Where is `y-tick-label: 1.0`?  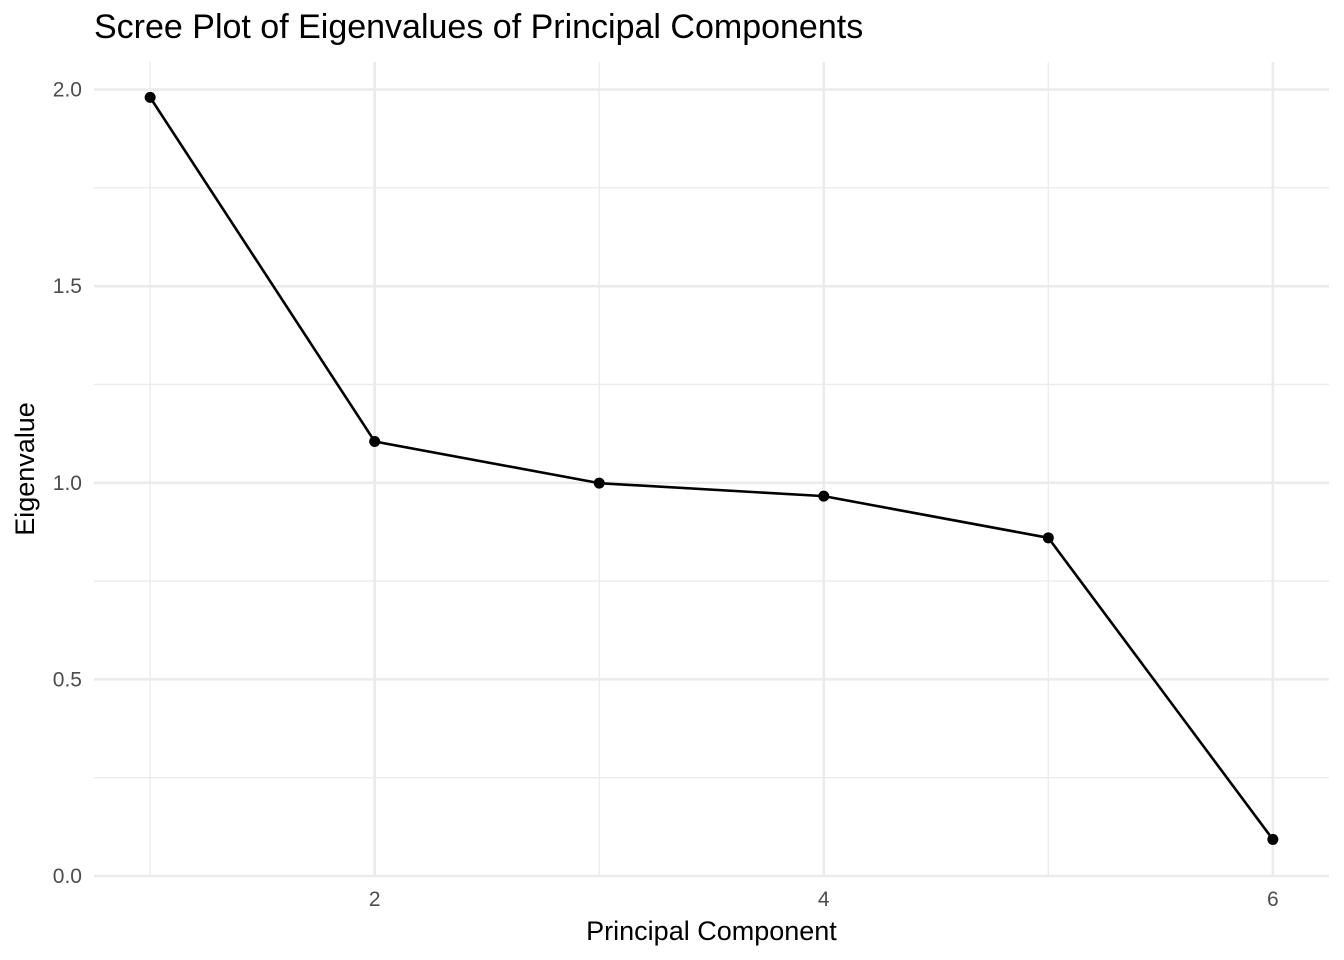
y-tick-label: 1.0 is located at coordinates (67, 483).